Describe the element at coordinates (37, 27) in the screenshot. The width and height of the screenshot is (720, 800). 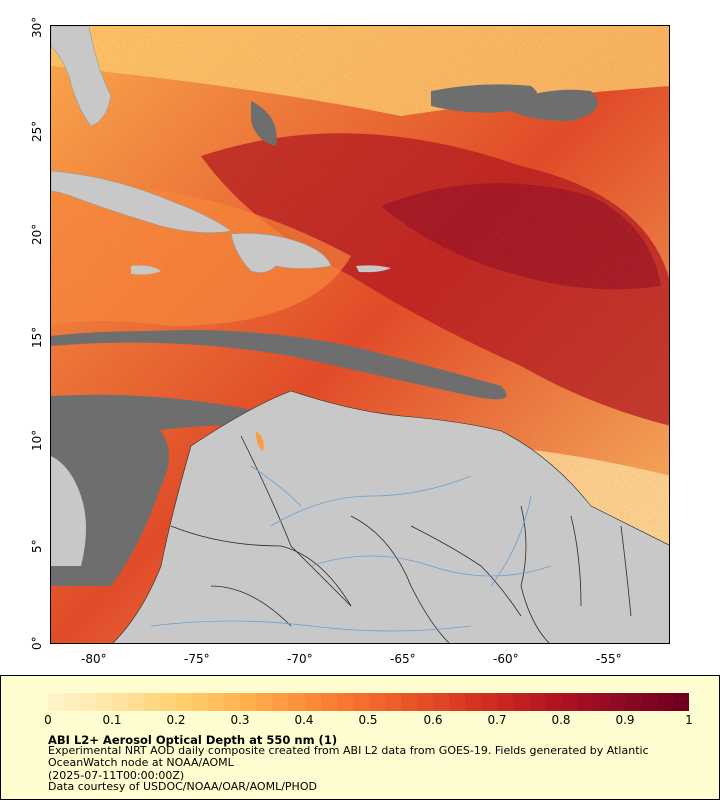
I see `lat-tick-label: 30°` at that location.